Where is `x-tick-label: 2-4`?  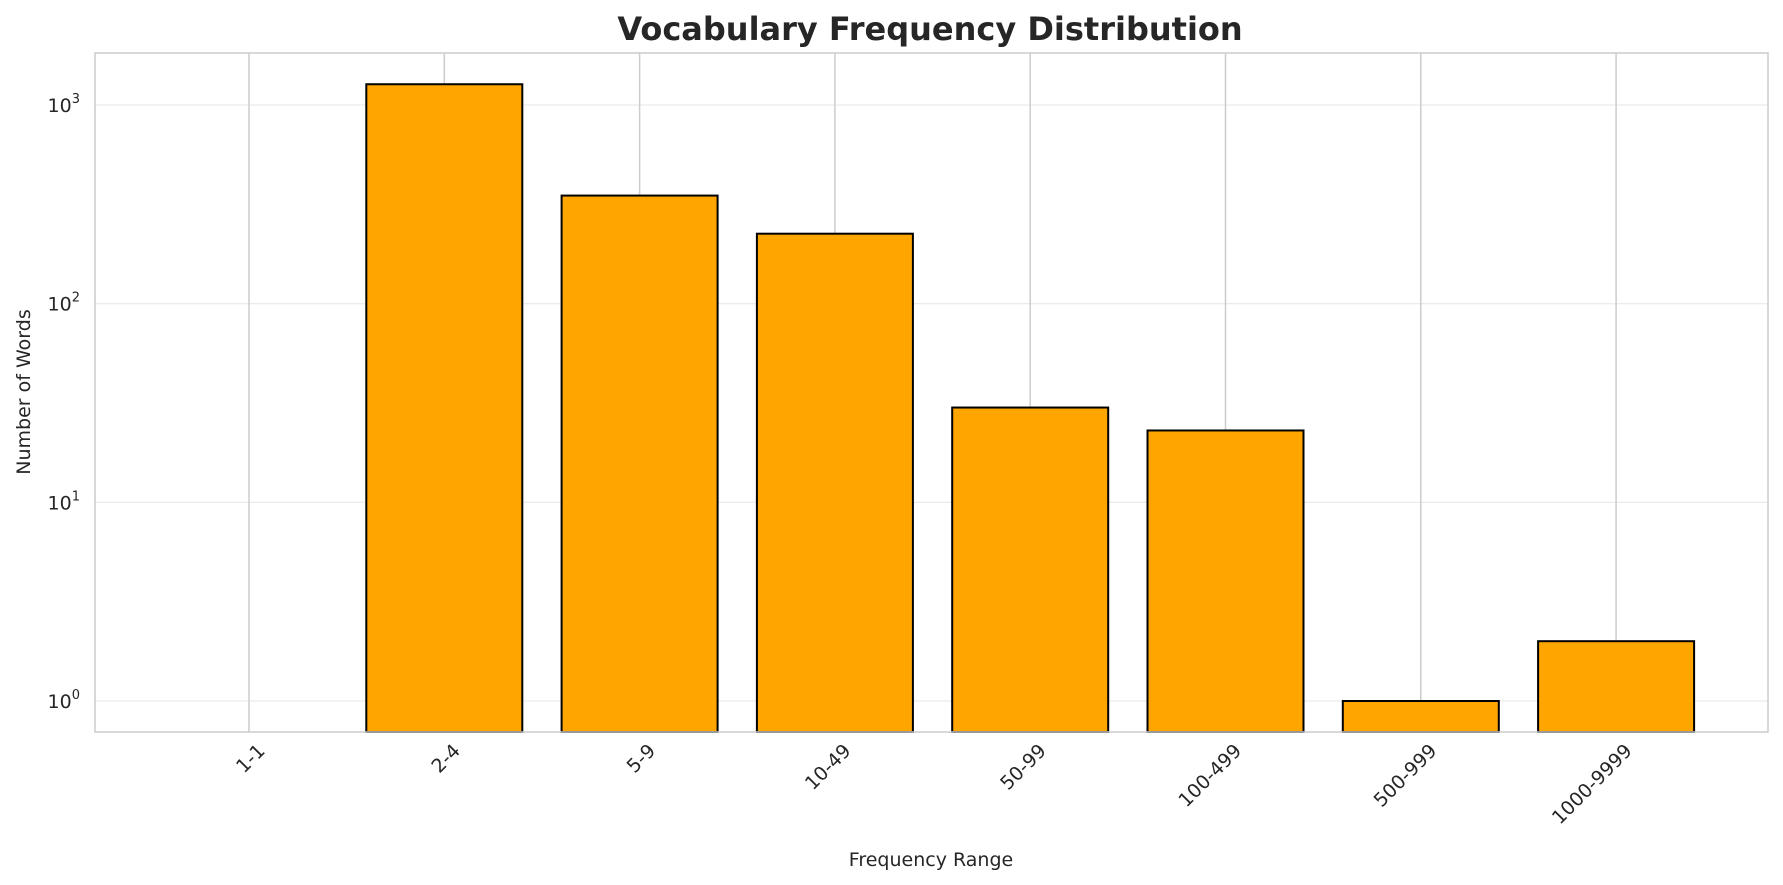 x-tick-label: 2-4 is located at coordinates (446, 759).